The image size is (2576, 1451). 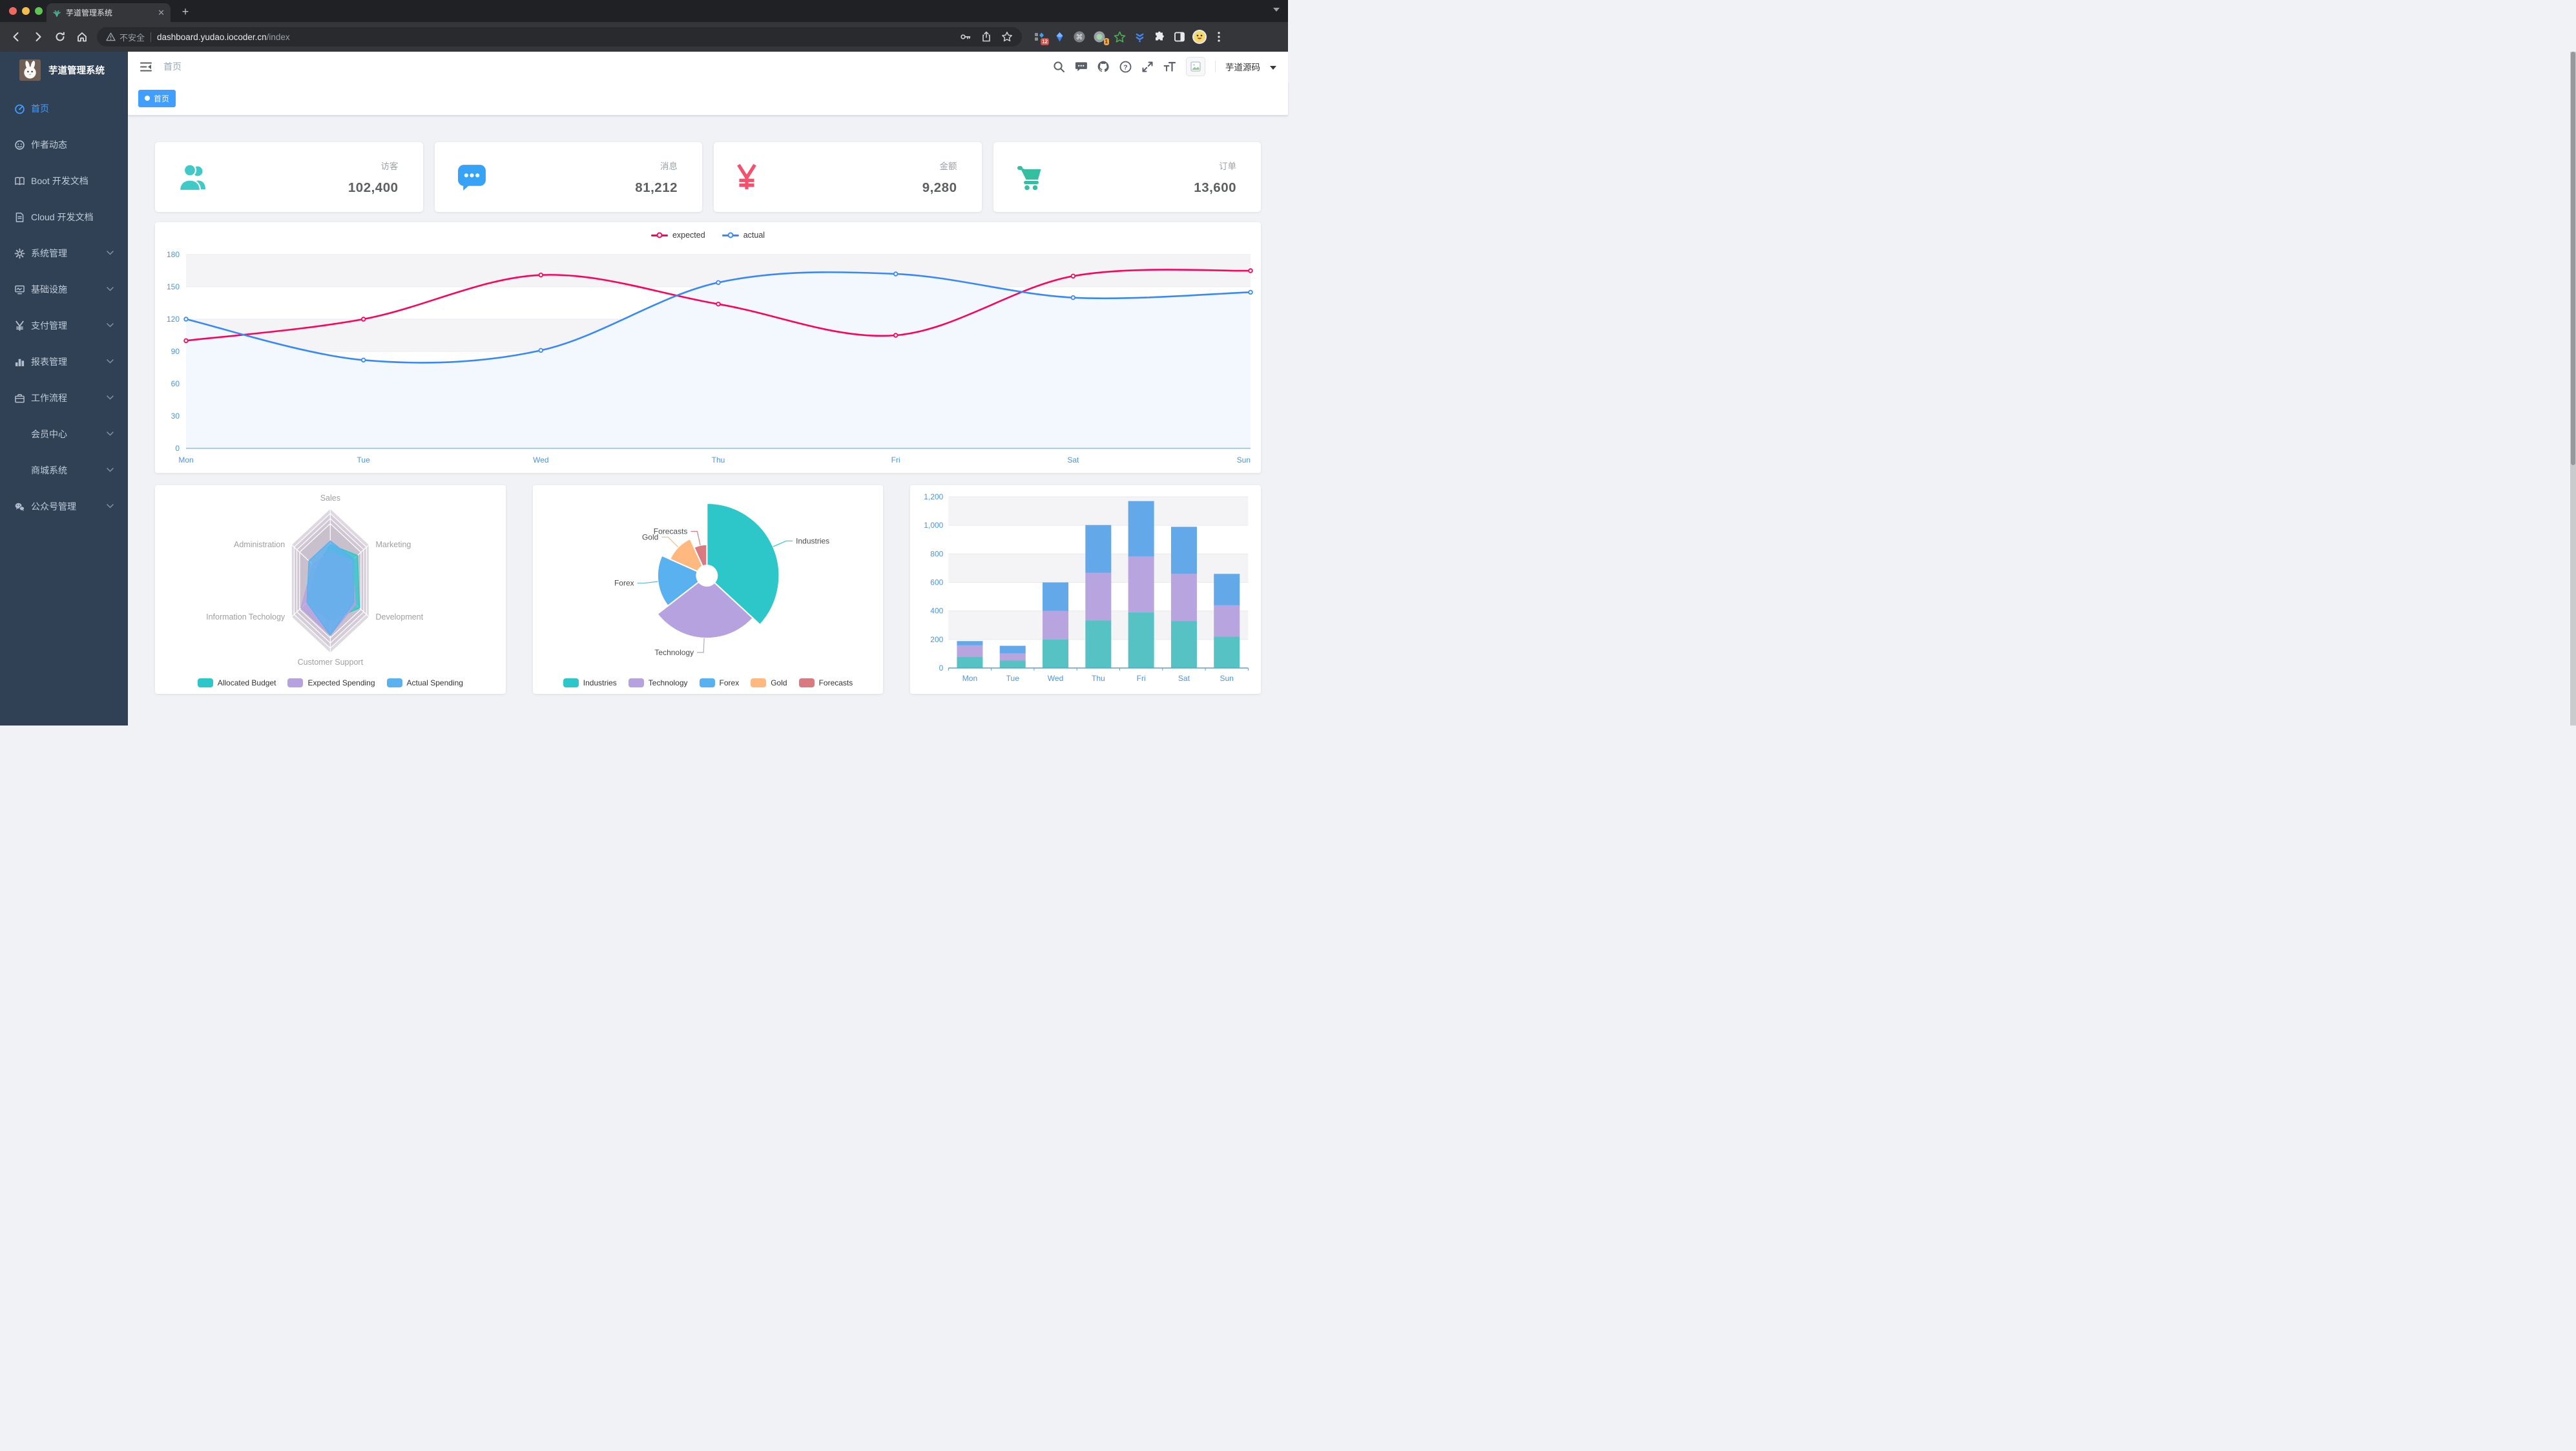 What do you see at coordinates (157, 98) in the screenshot?
I see `tag-home: 首页` at bounding box center [157, 98].